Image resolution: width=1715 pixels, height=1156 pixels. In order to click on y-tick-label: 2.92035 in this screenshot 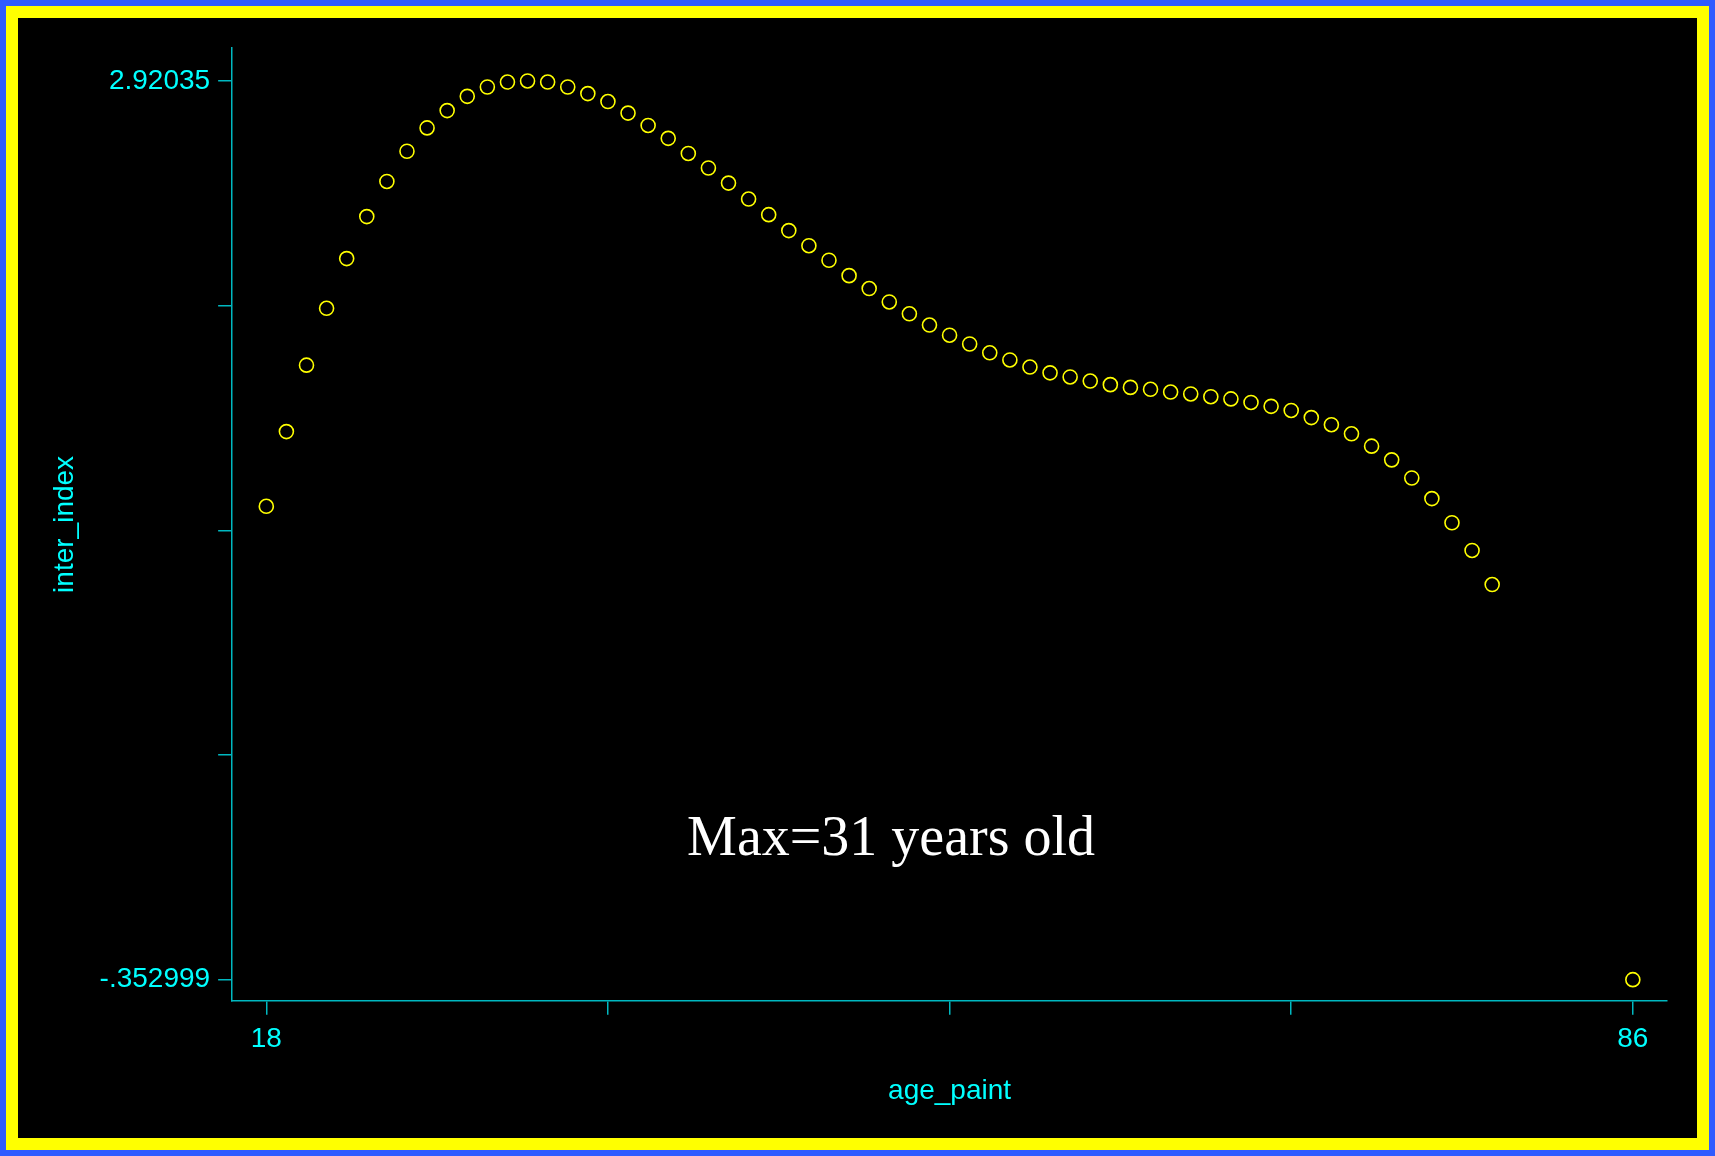, I will do `click(159, 79)`.